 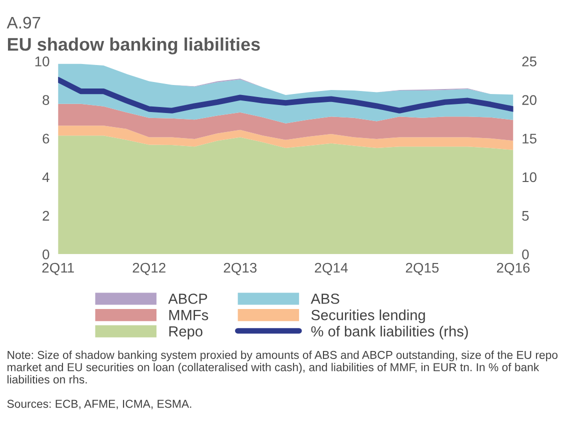 I want to click on y2-tick-label: 0, so click(x=525, y=254).